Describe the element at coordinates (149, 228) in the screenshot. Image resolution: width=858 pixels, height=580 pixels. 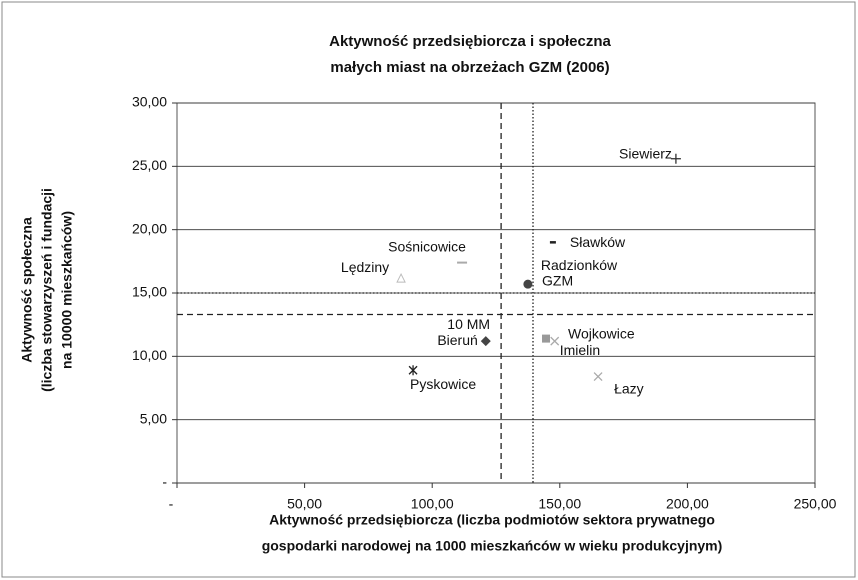
I see `y-tick-label: 20,00` at that location.